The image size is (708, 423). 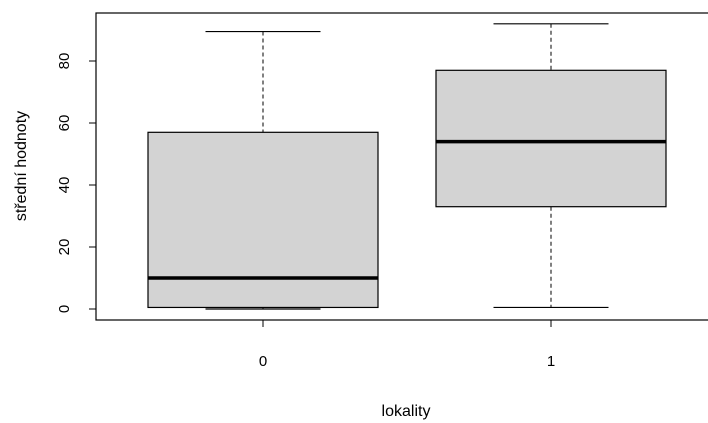 What do you see at coordinates (64, 61) in the screenshot?
I see `y-tick-label: 80` at bounding box center [64, 61].